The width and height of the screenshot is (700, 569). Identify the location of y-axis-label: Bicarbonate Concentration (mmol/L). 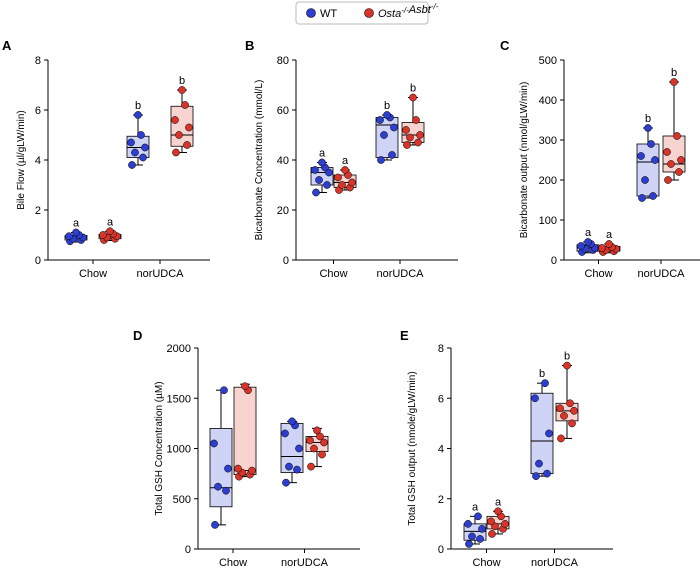
(259, 160).